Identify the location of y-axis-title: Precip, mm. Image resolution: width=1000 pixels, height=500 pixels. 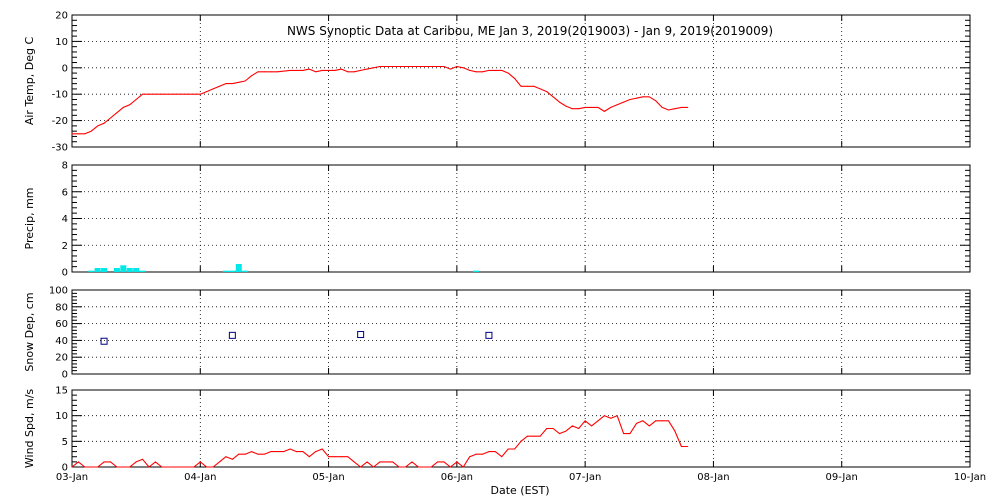
(29, 219).